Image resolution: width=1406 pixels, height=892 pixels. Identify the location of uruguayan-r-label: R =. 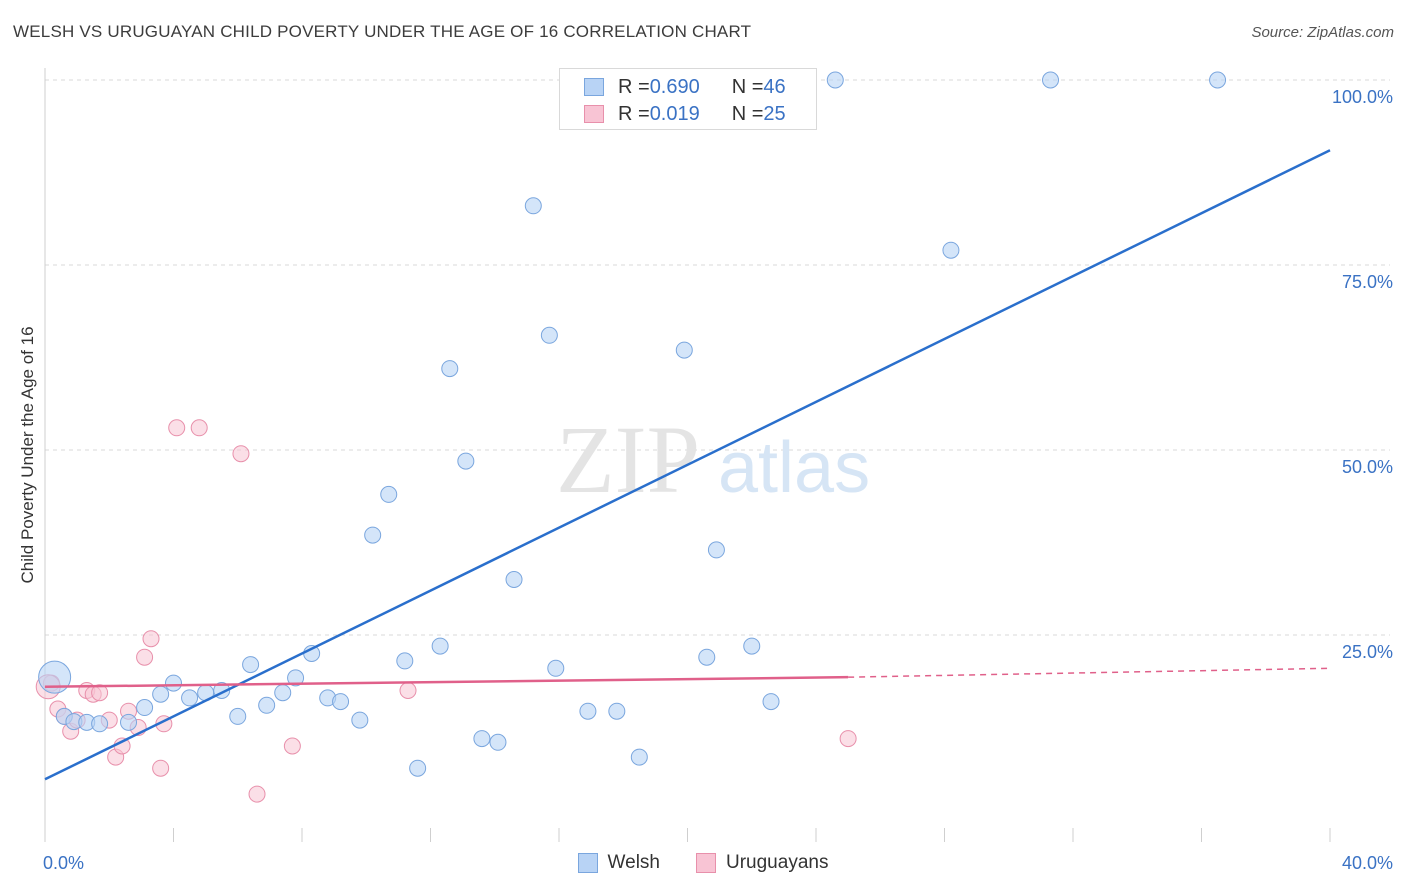
(634, 113).